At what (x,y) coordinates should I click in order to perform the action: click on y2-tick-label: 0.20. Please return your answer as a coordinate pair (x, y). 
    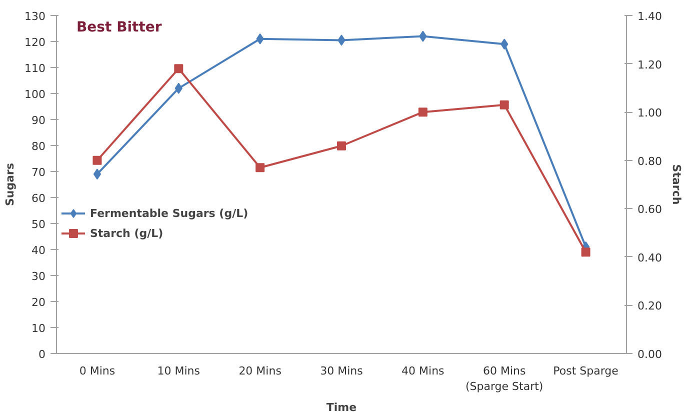
    Looking at the image, I should click on (650, 306).